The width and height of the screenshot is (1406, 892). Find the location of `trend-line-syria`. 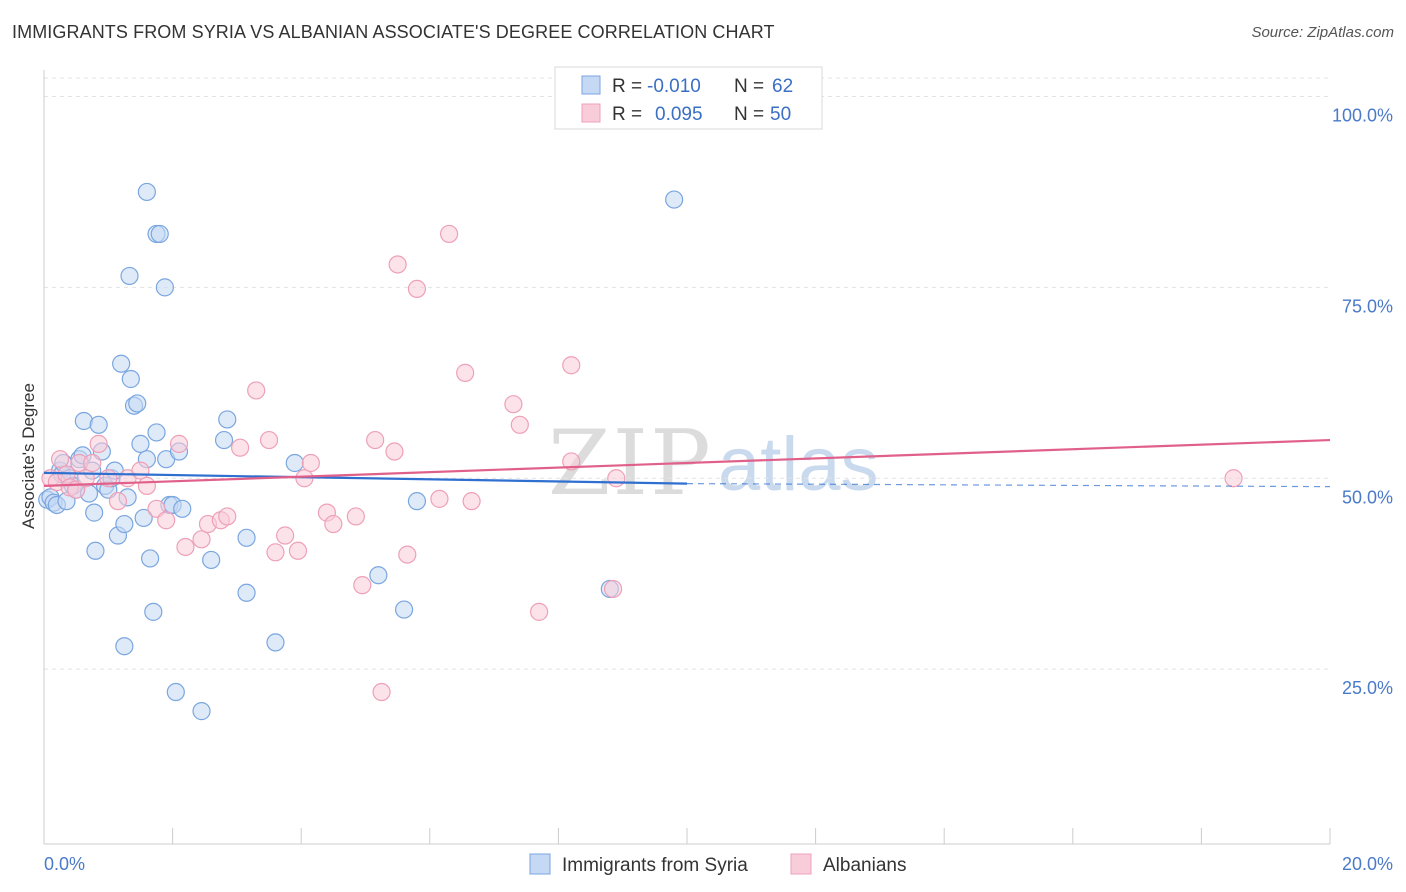

trend-line-syria is located at coordinates (365, 478).